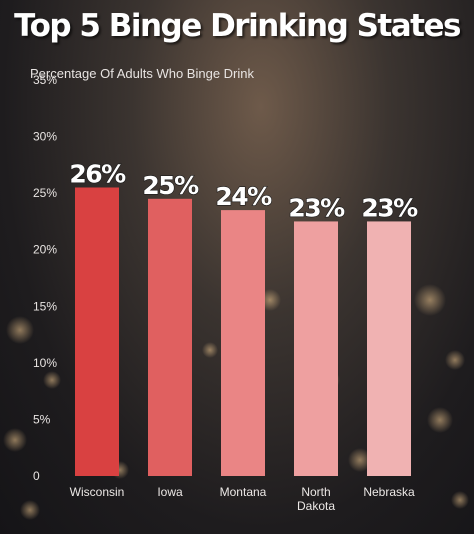 Image resolution: width=474 pixels, height=534 pixels. What do you see at coordinates (36, 476) in the screenshot?
I see `y-tick-label: 0` at bounding box center [36, 476].